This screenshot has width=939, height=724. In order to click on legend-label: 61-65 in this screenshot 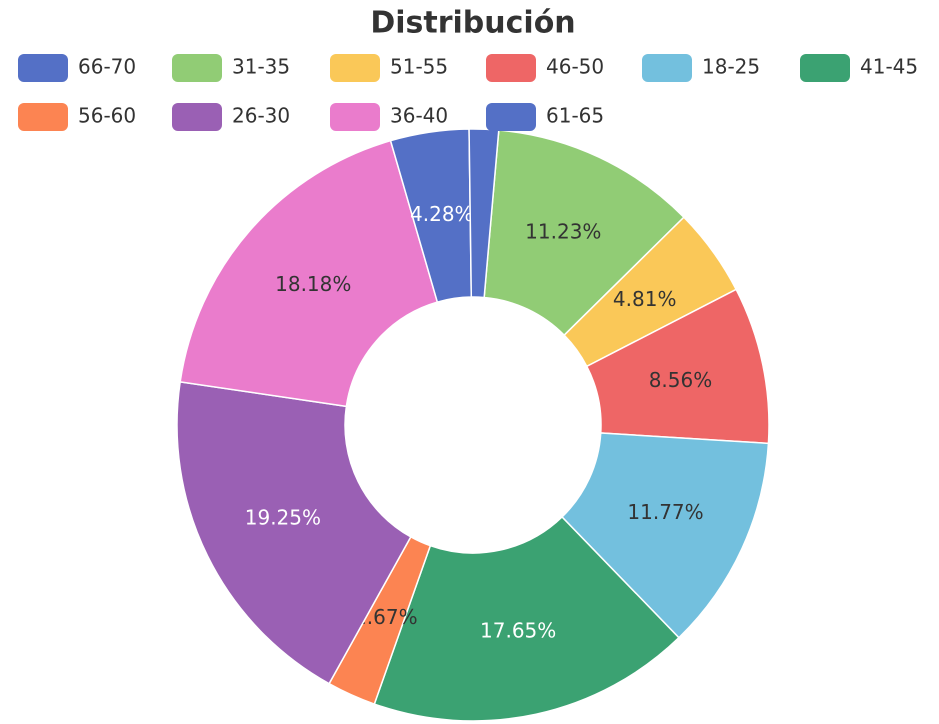, I will do `click(575, 116)`.